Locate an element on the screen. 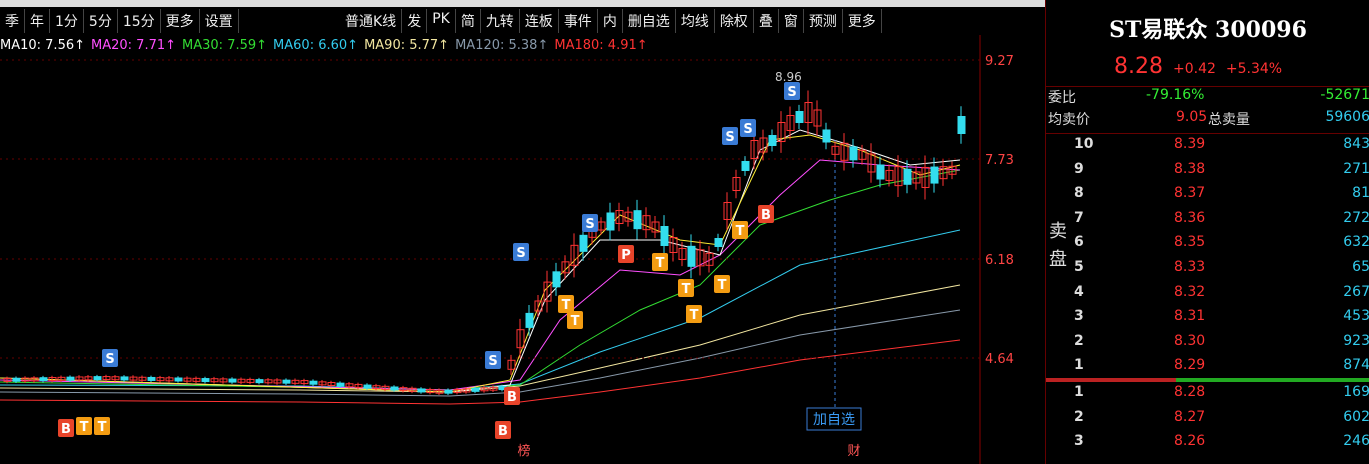 The width and height of the screenshot is (1369, 464). price: 8.38 is located at coordinates (1190, 168).